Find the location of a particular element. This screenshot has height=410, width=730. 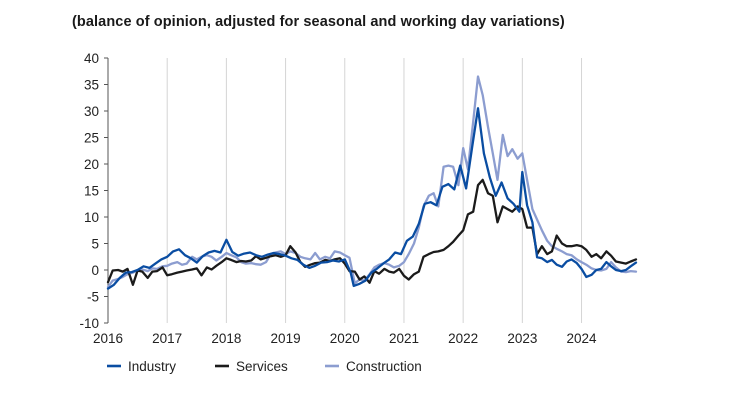

y-tick-label: 20 is located at coordinates (91, 164).